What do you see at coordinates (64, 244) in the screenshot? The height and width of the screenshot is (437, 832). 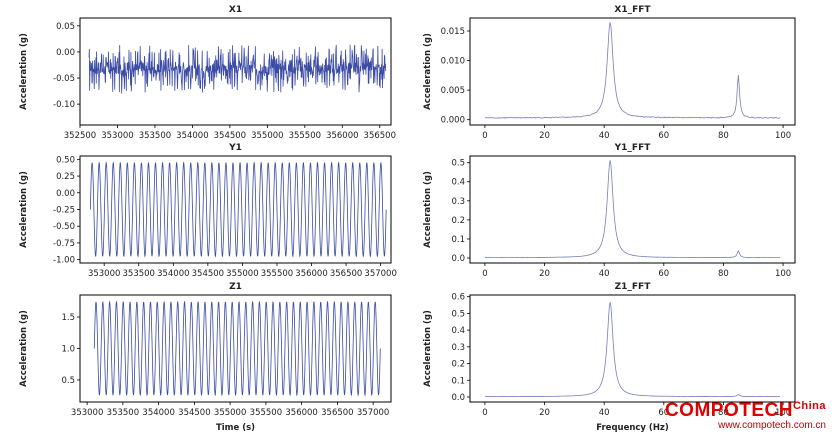 I see `y-tick-label: -0.75` at bounding box center [64, 244].